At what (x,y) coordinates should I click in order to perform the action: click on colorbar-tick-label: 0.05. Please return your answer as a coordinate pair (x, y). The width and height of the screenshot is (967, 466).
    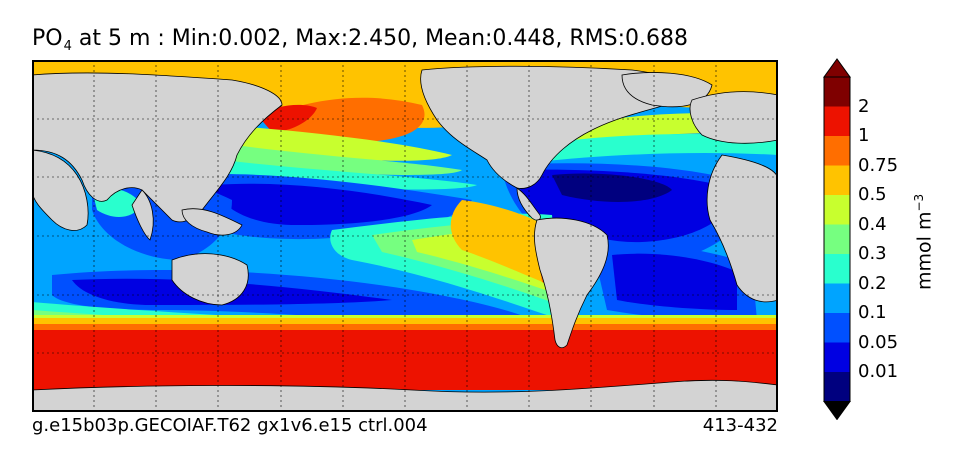
    Looking at the image, I should click on (878, 342).